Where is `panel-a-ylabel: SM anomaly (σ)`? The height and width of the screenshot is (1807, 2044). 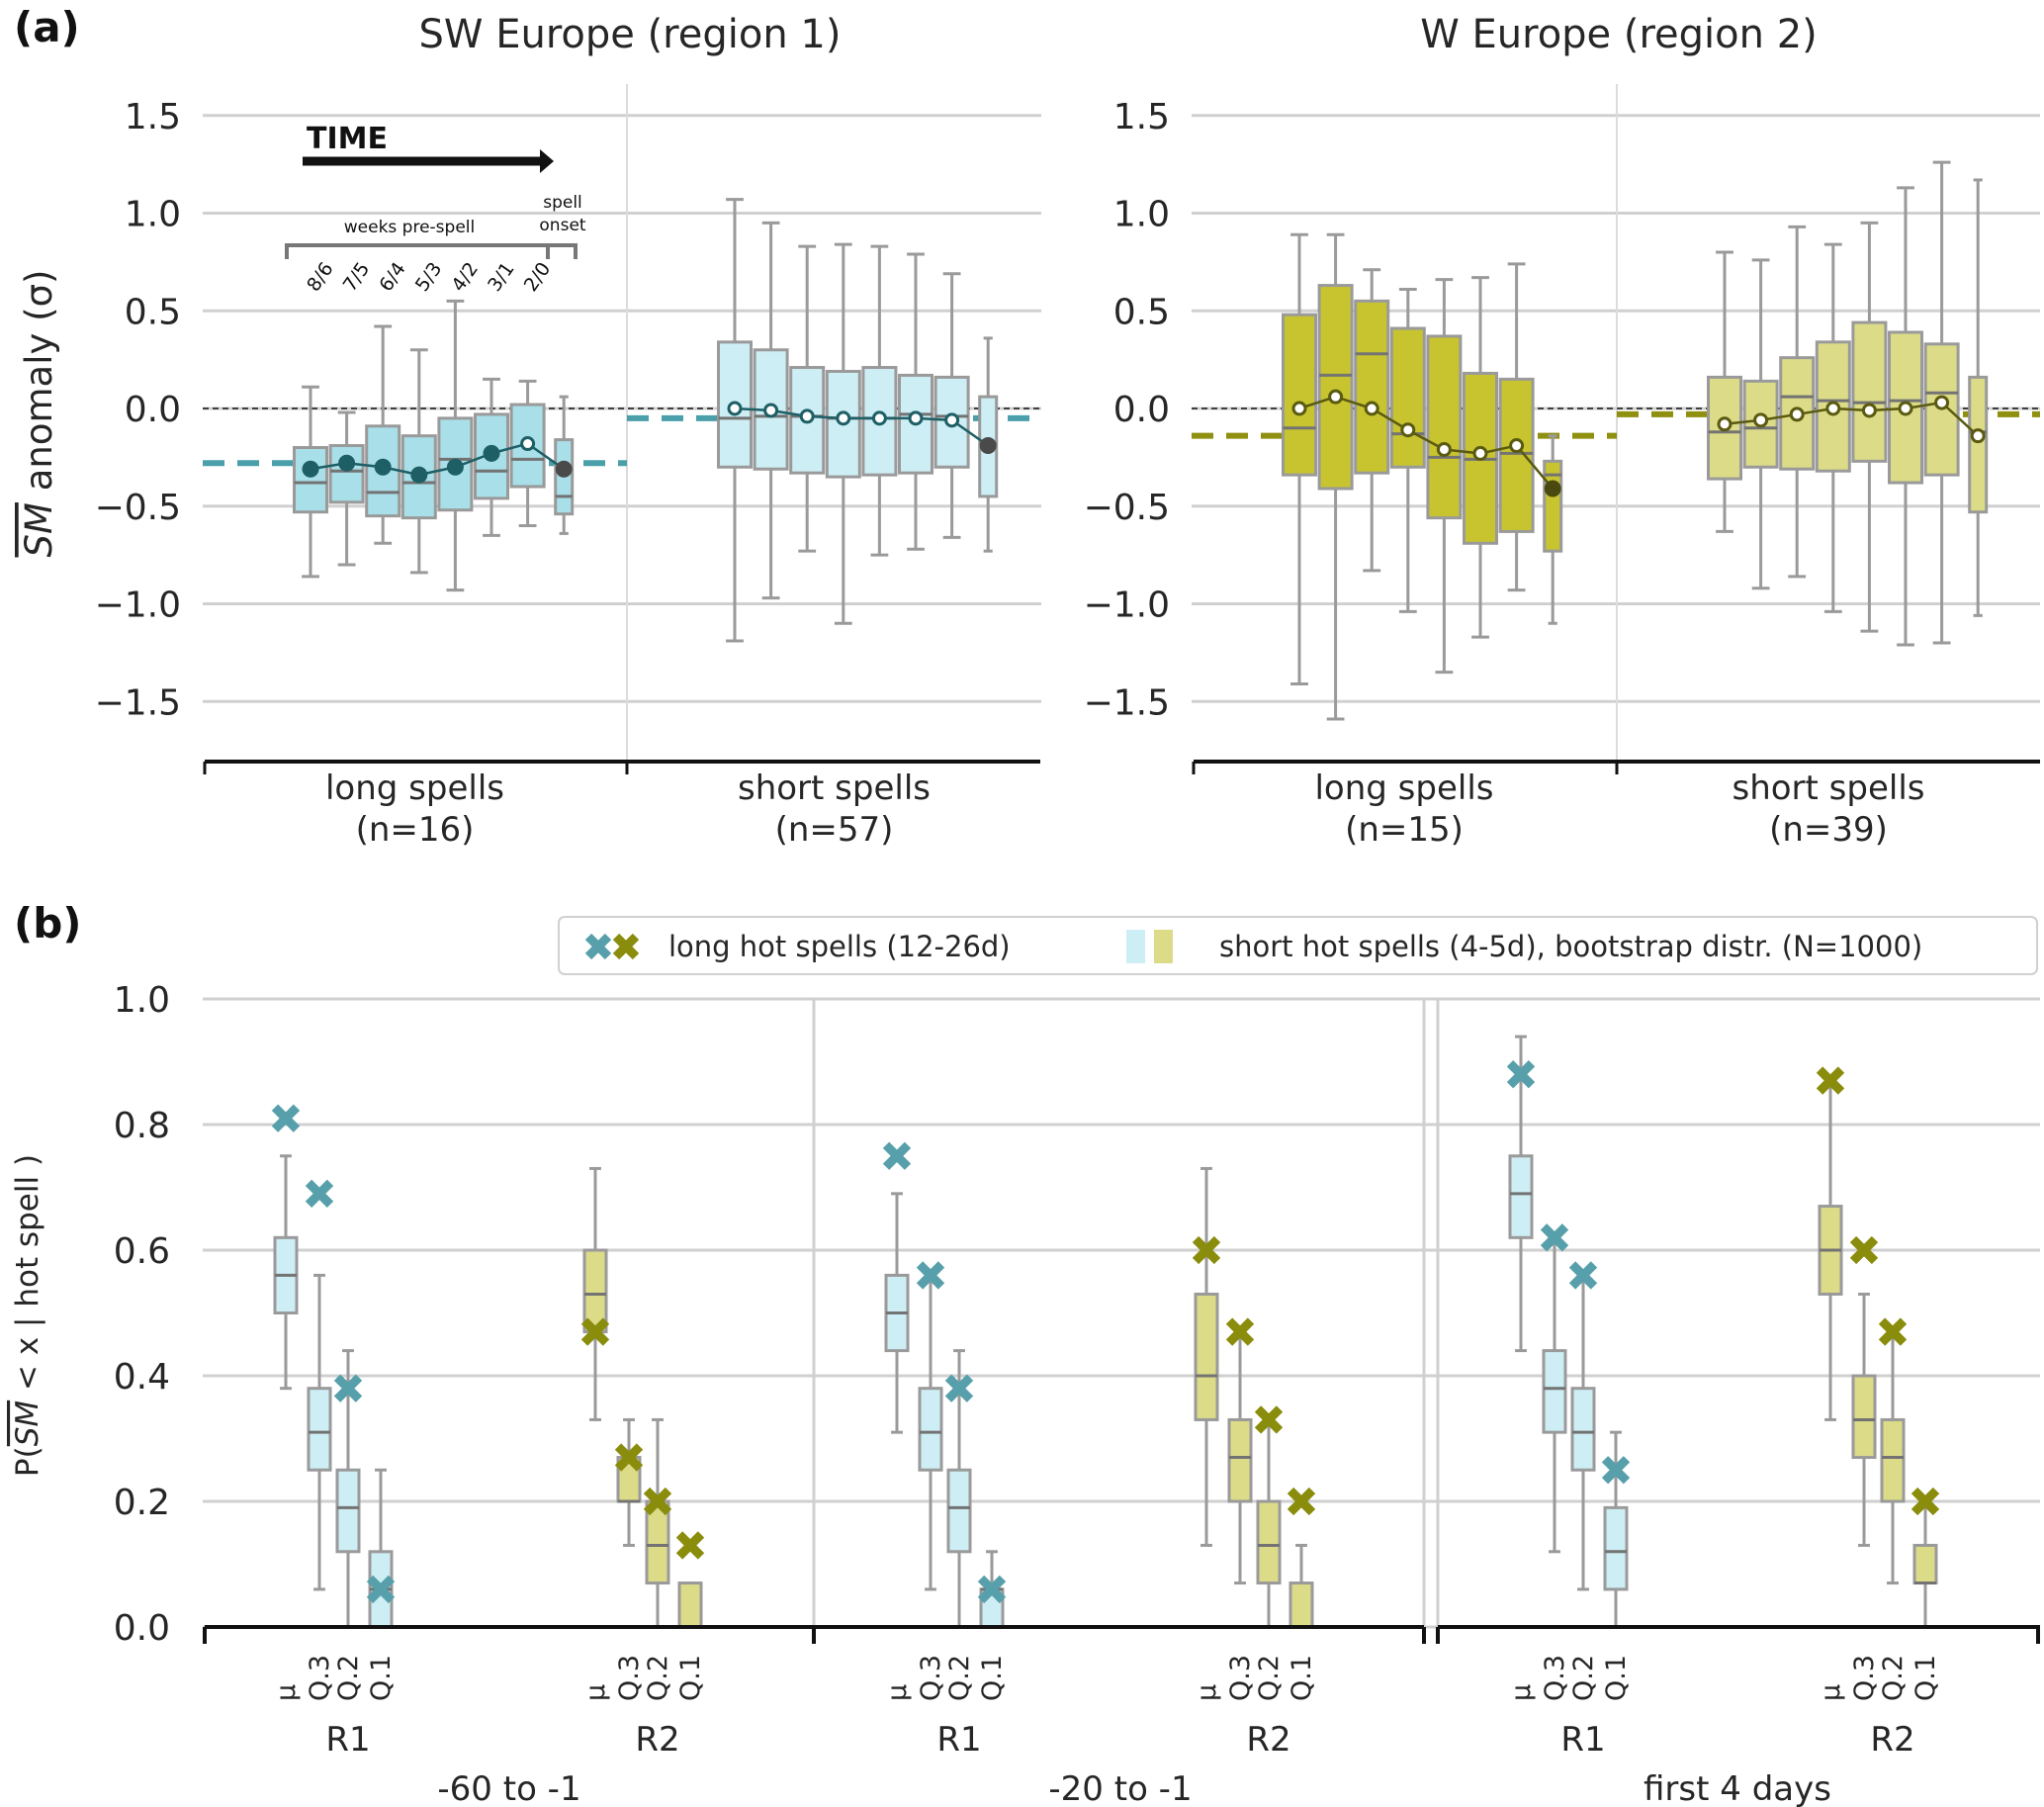
panel-a-ylabel: SM anomaly (σ) is located at coordinates (39, 414).